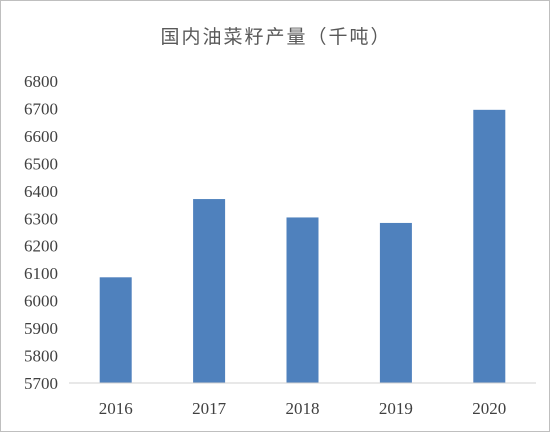 This screenshot has height=433, width=550. What do you see at coordinates (41, 163) in the screenshot?
I see `y-tick-label: 6500` at bounding box center [41, 163].